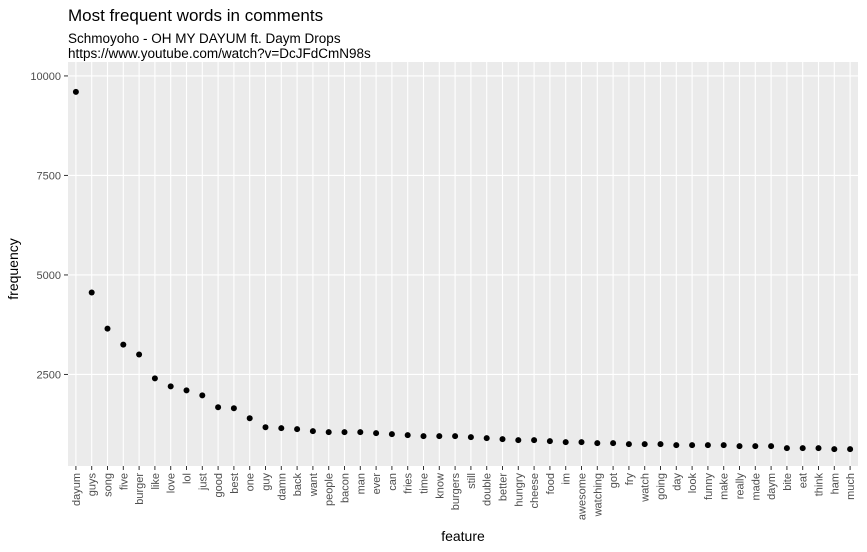 The width and height of the screenshot is (867, 552). I want to click on x-tick-label: awesome, so click(583, 496).